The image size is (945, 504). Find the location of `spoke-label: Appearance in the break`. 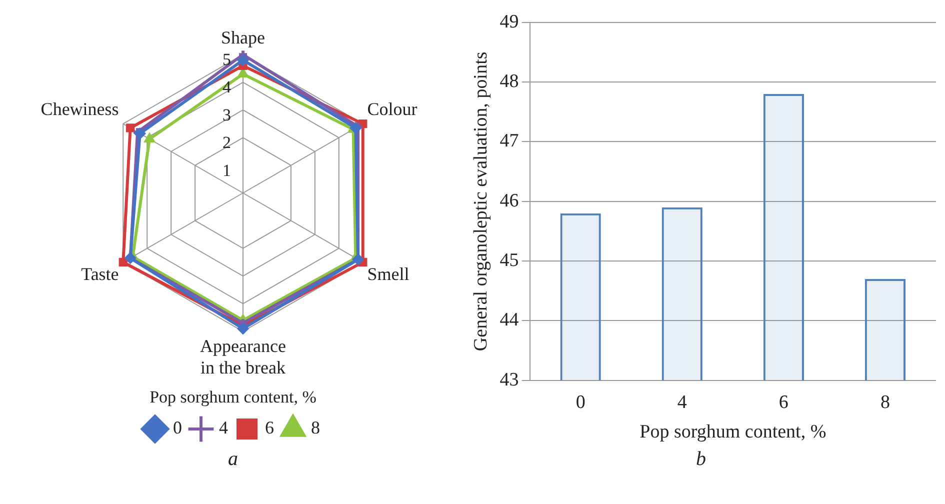

spoke-label: Appearance in the break is located at coordinates (243, 357).